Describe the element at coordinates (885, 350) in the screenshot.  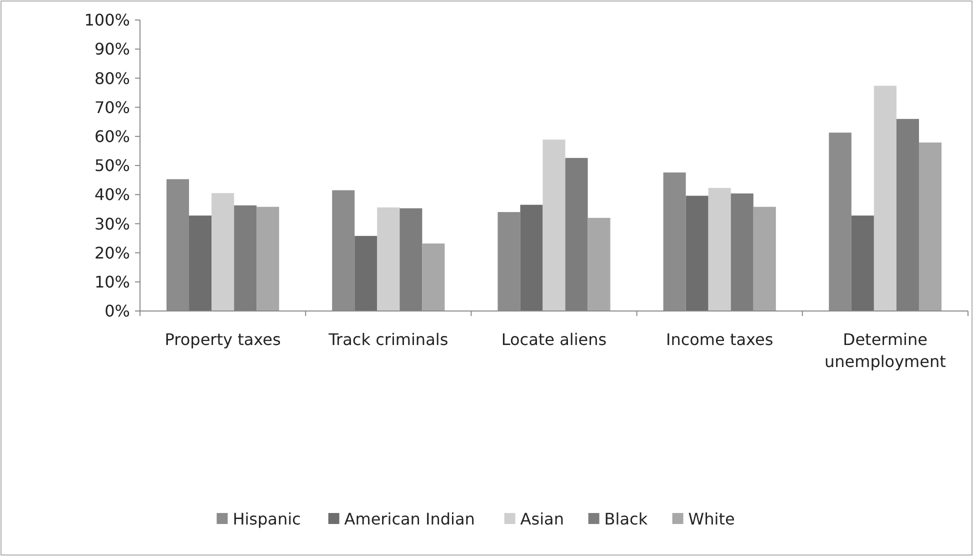
I see `x-tick-label: Determine unemployment` at that location.